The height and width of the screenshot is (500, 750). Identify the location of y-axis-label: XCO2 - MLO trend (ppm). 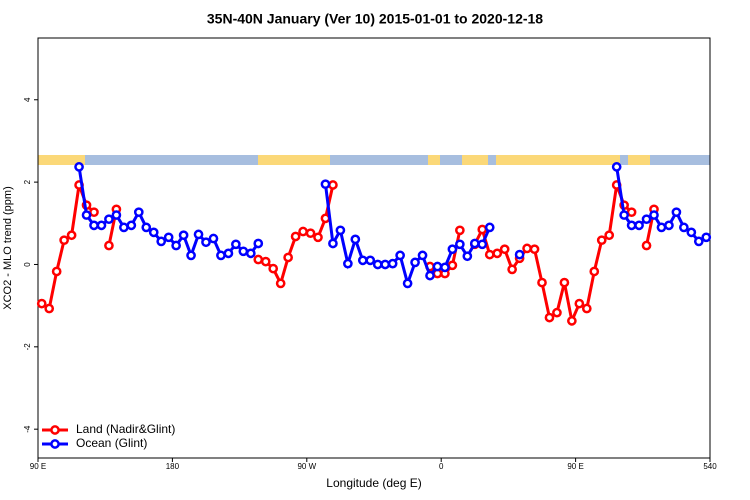
(8, 247).